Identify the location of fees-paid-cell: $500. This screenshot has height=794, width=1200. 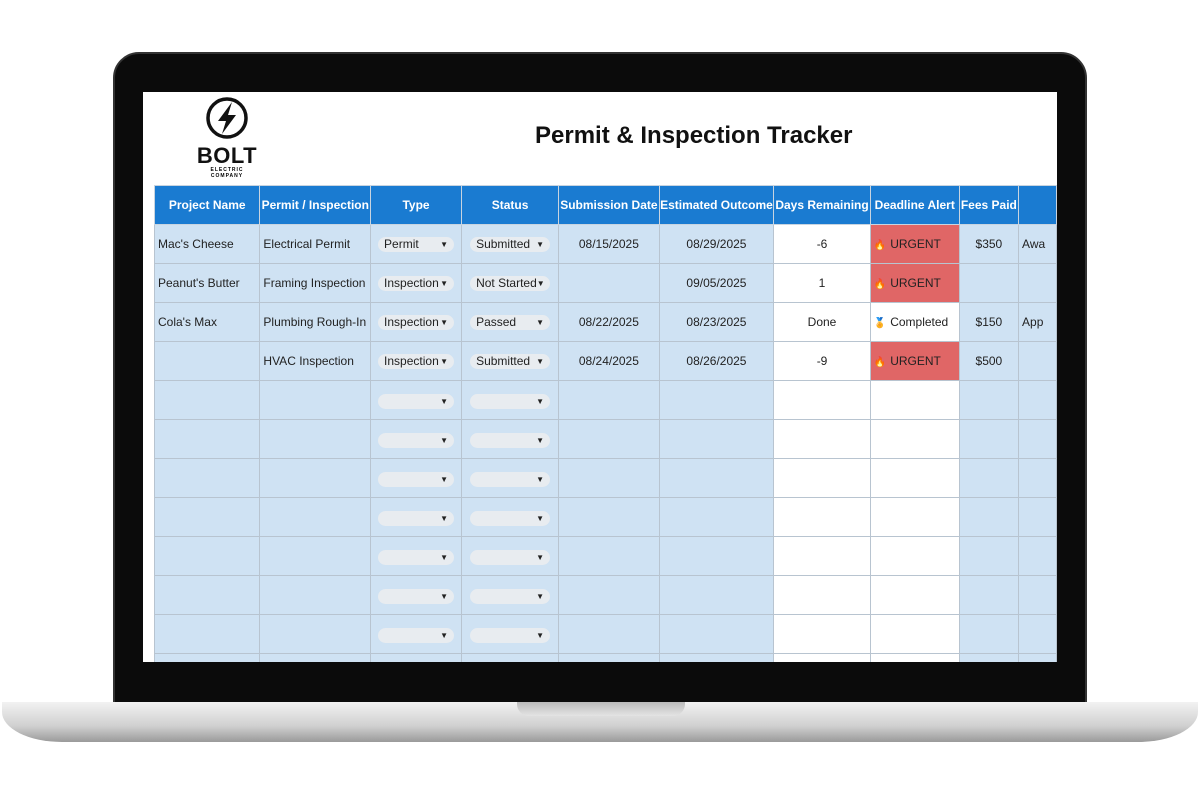
(989, 361).